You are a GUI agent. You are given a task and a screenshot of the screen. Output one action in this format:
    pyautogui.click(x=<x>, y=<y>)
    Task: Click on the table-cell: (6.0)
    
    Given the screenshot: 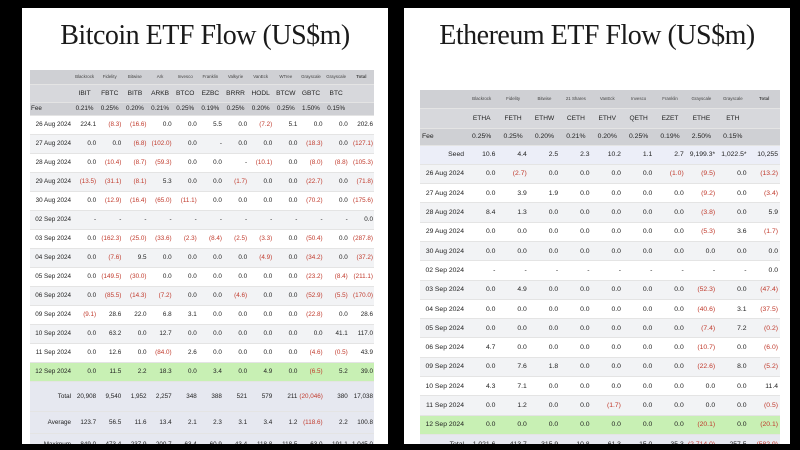 What is the action you would take?
    pyautogui.click(x=764, y=347)
    